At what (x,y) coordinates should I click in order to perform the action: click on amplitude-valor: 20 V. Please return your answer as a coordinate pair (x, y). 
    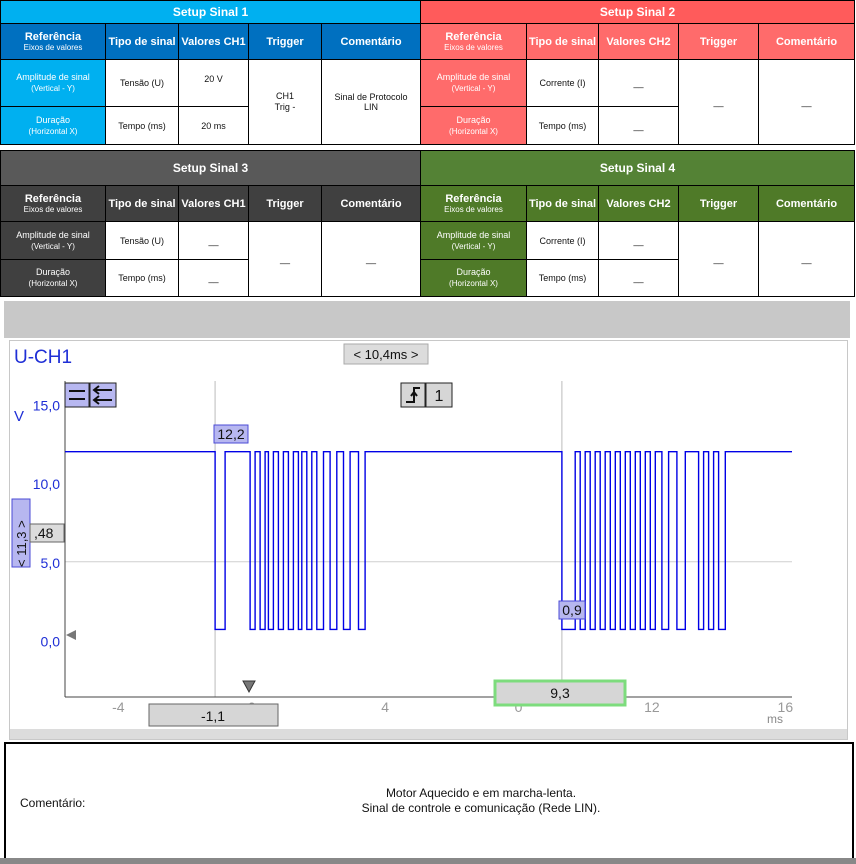
    Looking at the image, I should click on (213, 83).